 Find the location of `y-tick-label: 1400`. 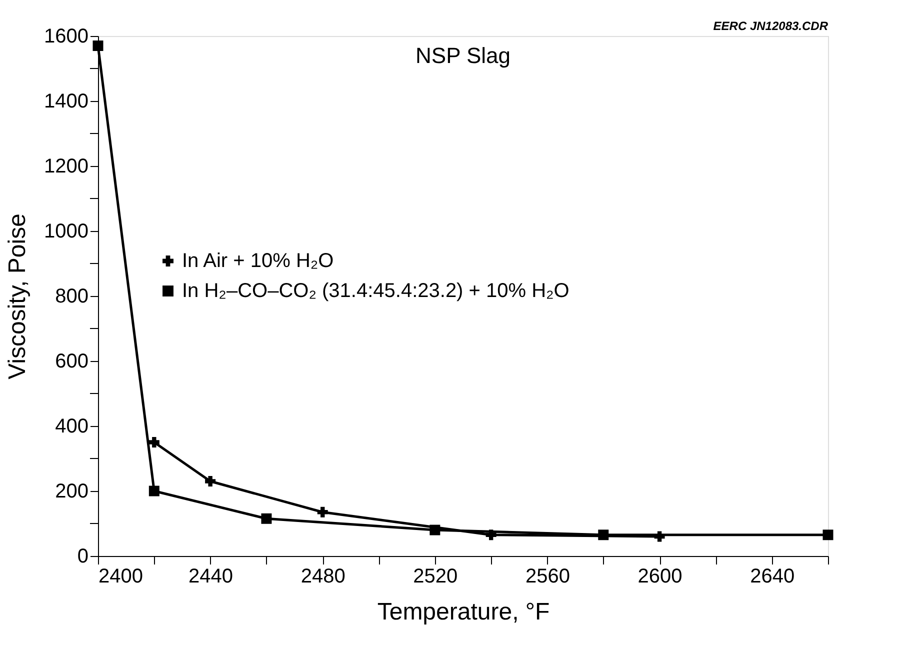

y-tick-label: 1400 is located at coordinates (66, 101).